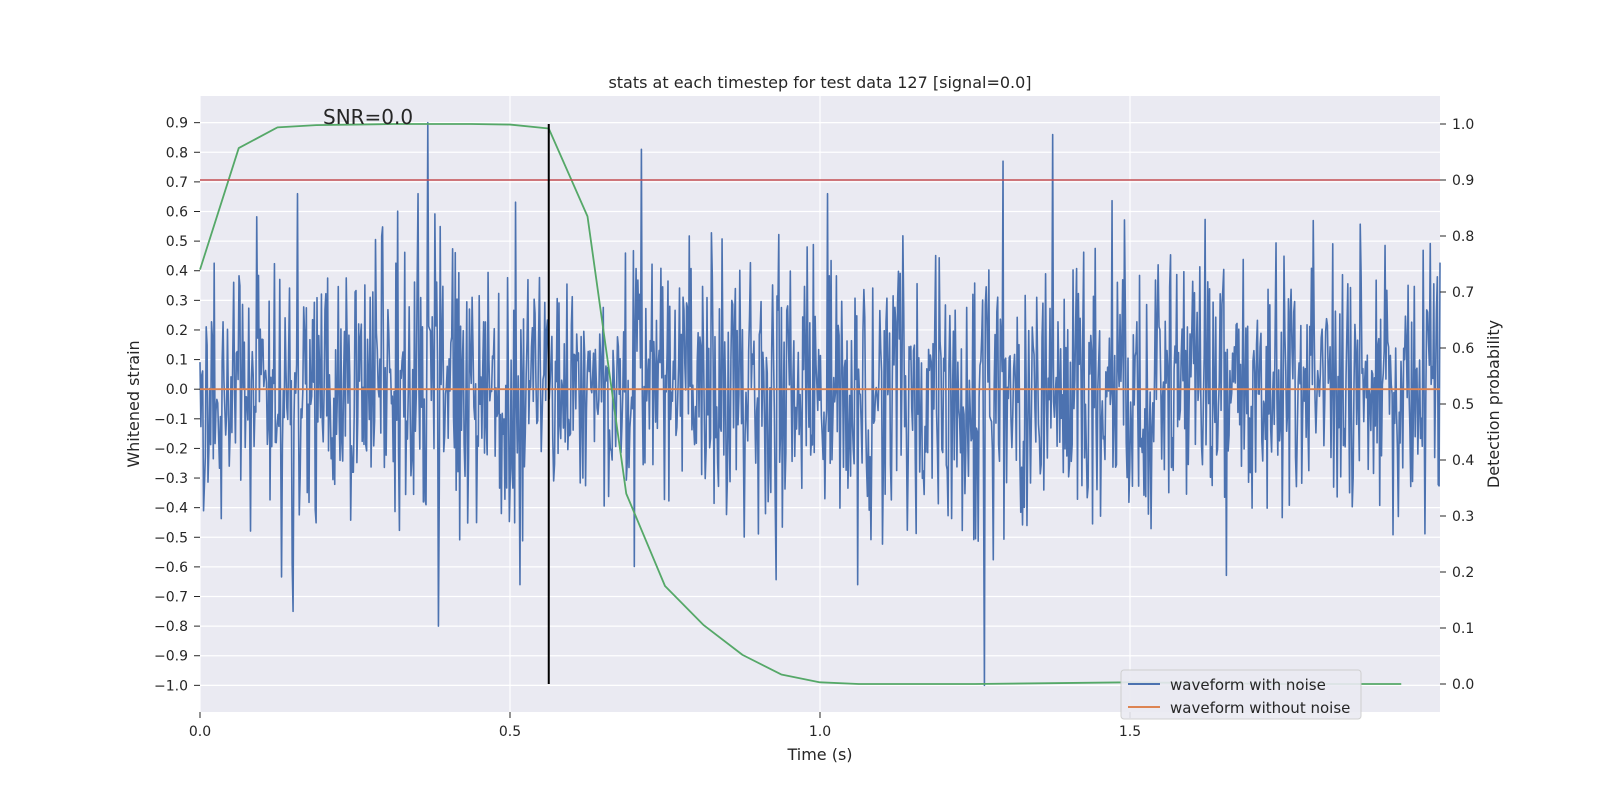  I want to click on y-tick-label: 0.7, so click(177, 183).